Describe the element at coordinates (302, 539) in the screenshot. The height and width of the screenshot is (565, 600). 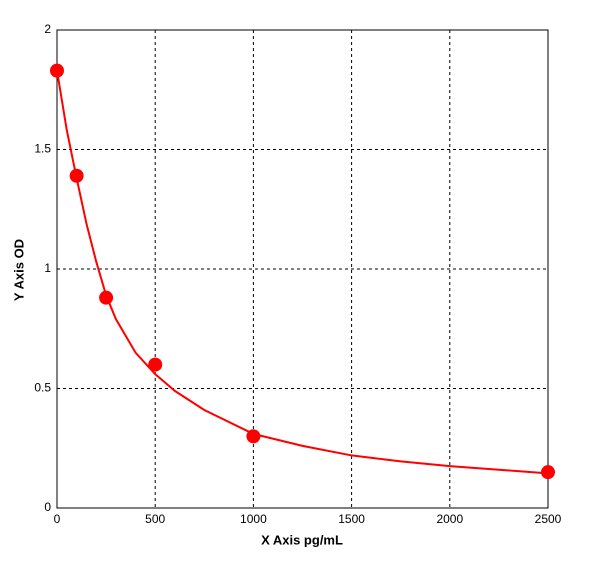
I see `x-axis-label: X Axis pg/mL` at that location.